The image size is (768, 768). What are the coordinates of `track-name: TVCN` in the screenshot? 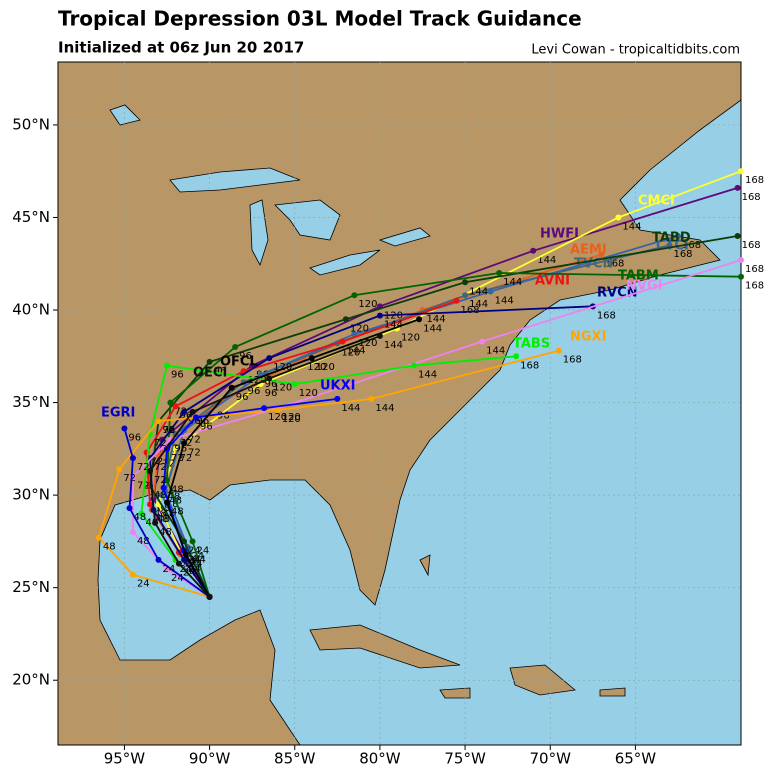 It's located at (593, 264).